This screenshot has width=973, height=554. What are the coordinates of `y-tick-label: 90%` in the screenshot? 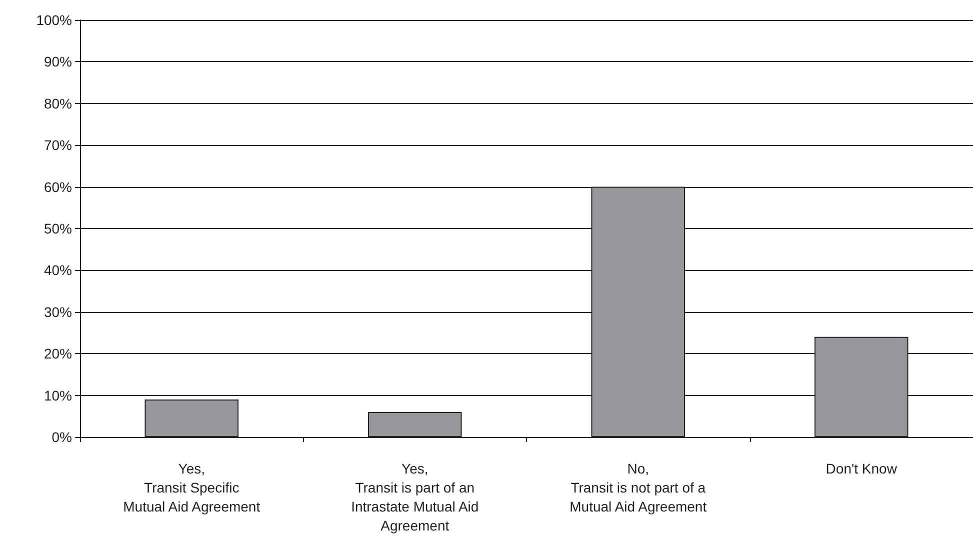 It's located at (58, 62).